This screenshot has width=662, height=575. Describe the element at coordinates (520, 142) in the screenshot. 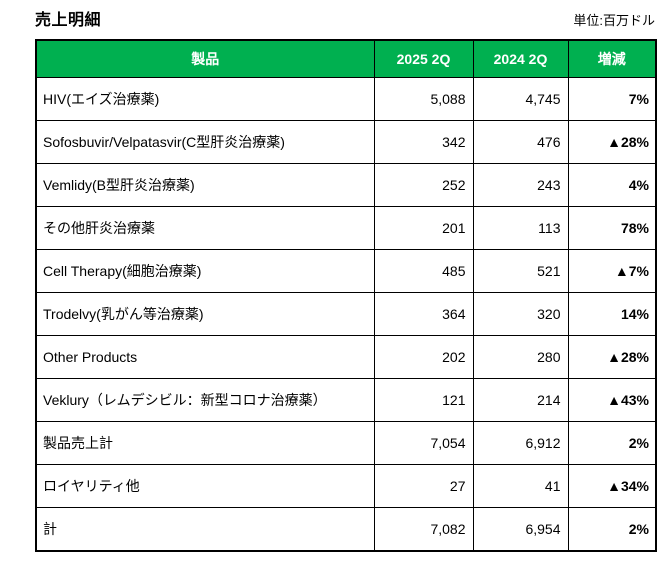

I see `value-2024-cell: 476` at that location.